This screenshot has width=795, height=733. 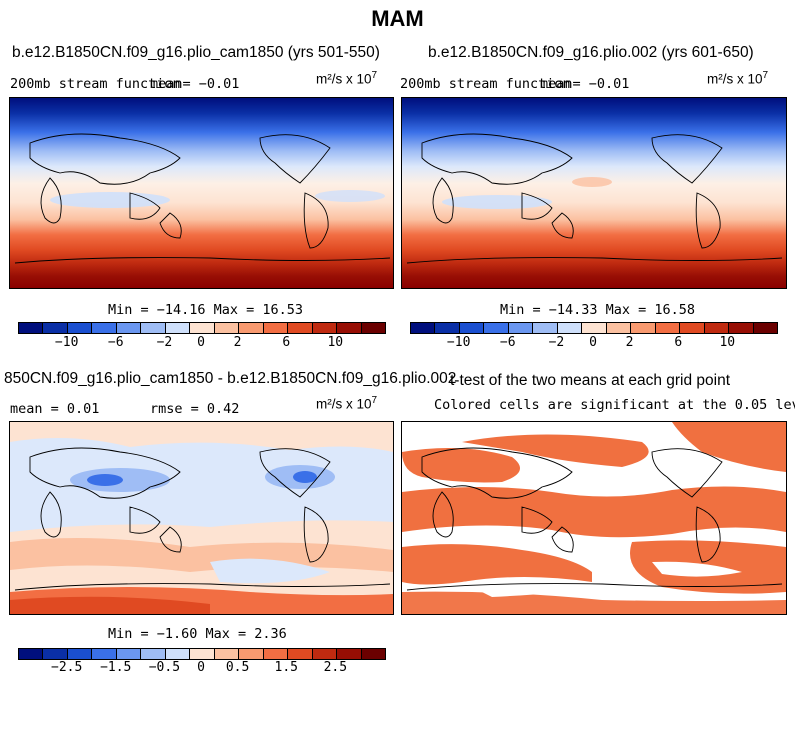 I want to click on colorbar-bottom-left, so click(x=202, y=654).